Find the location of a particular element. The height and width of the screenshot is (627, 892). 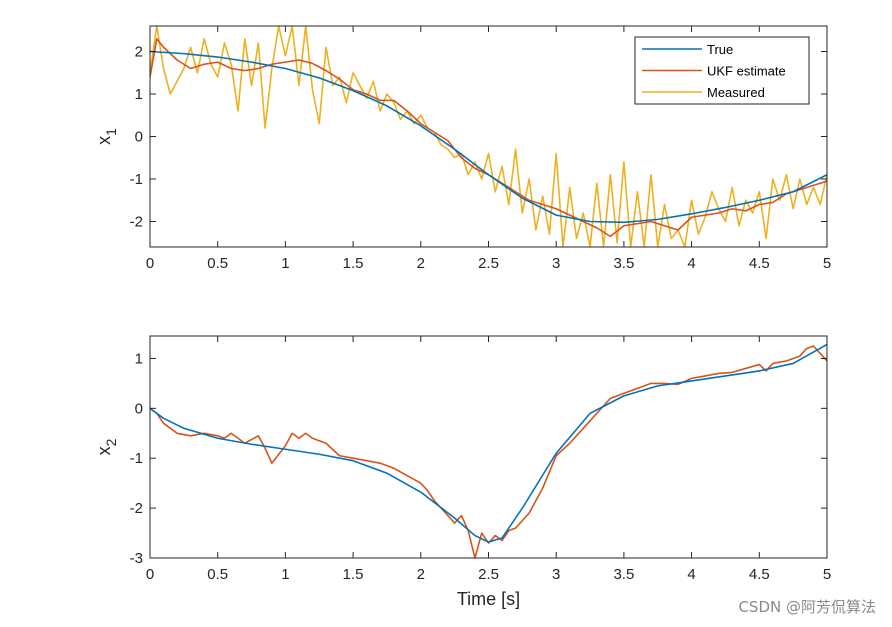

legend: True UKF estimate Measured is located at coordinates (722, 70).